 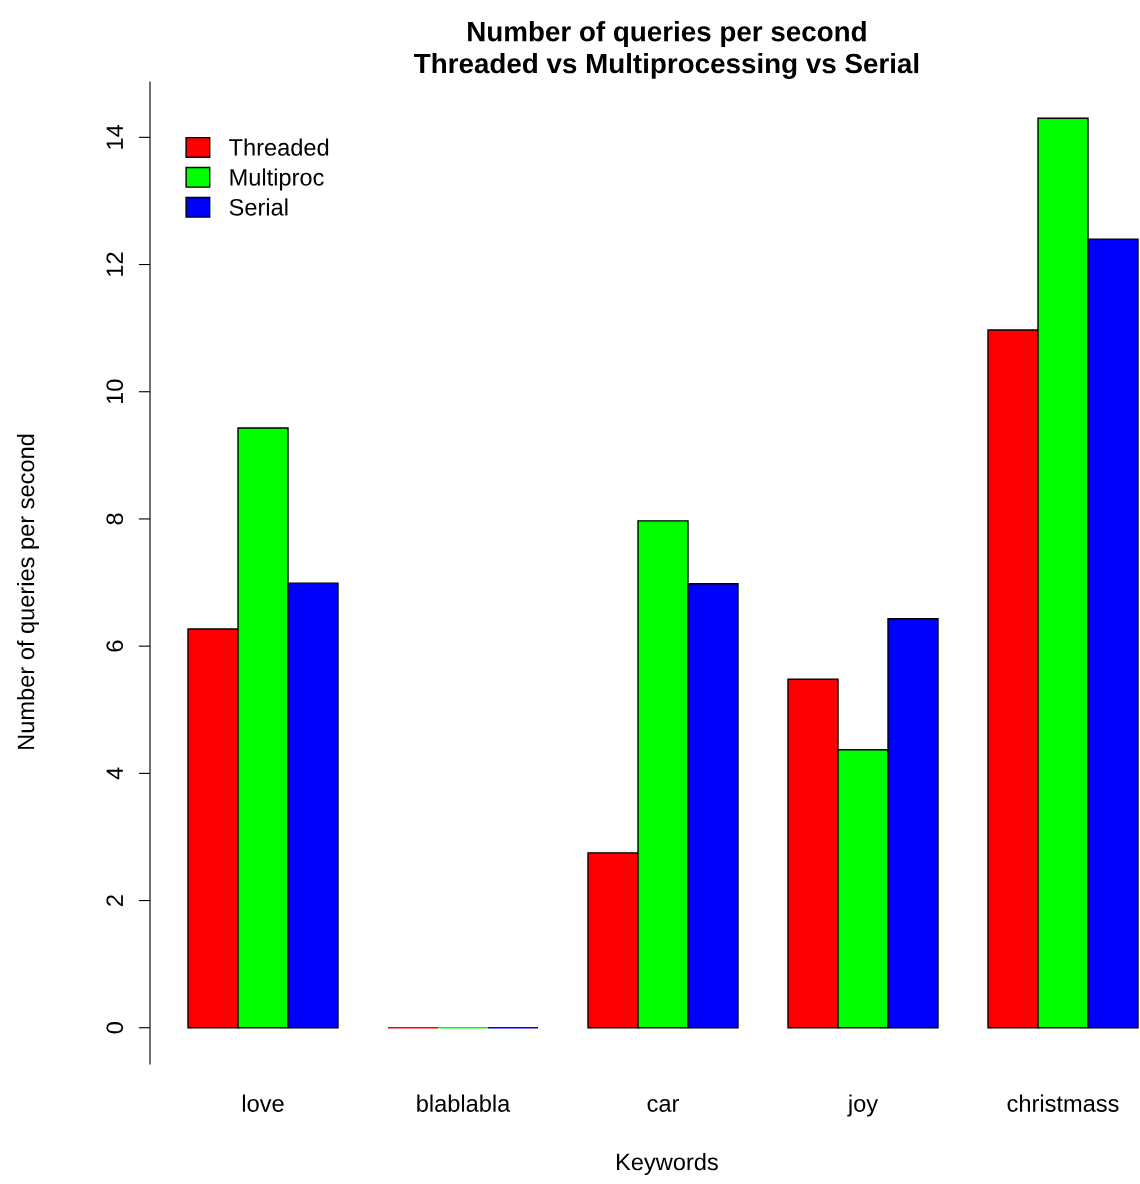 What do you see at coordinates (28, 591) in the screenshot?
I see `y-axis-title: Number of queries per second` at bounding box center [28, 591].